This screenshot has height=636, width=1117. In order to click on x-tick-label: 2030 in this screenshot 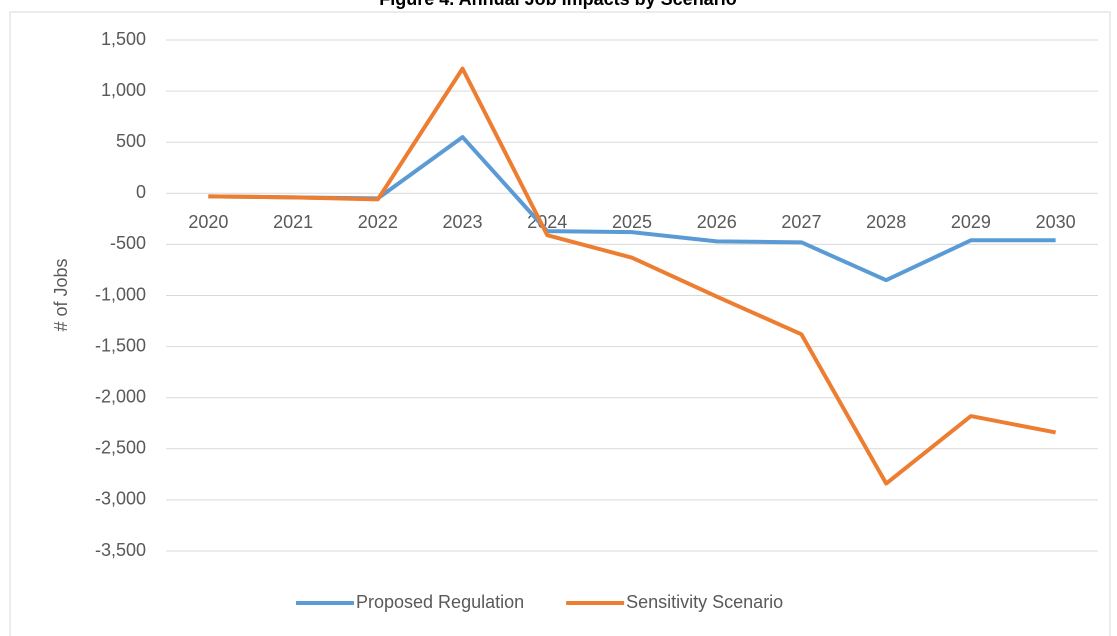, I will do `click(1056, 222)`.